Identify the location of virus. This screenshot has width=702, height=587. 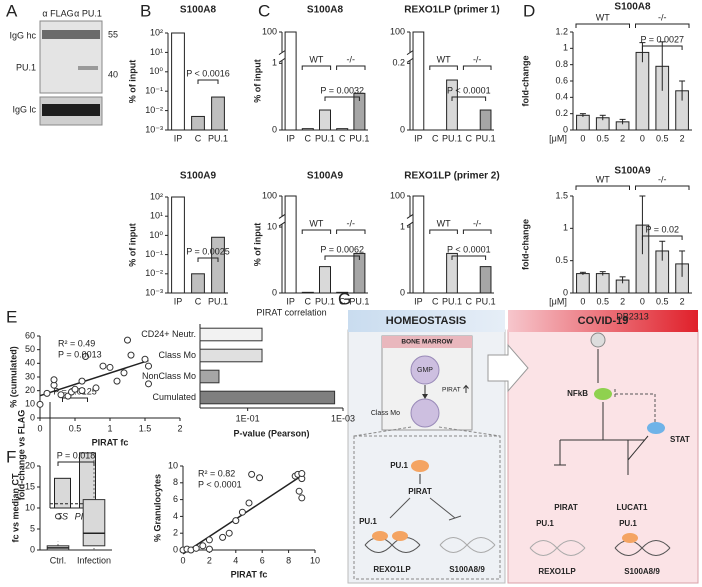
(598, 340).